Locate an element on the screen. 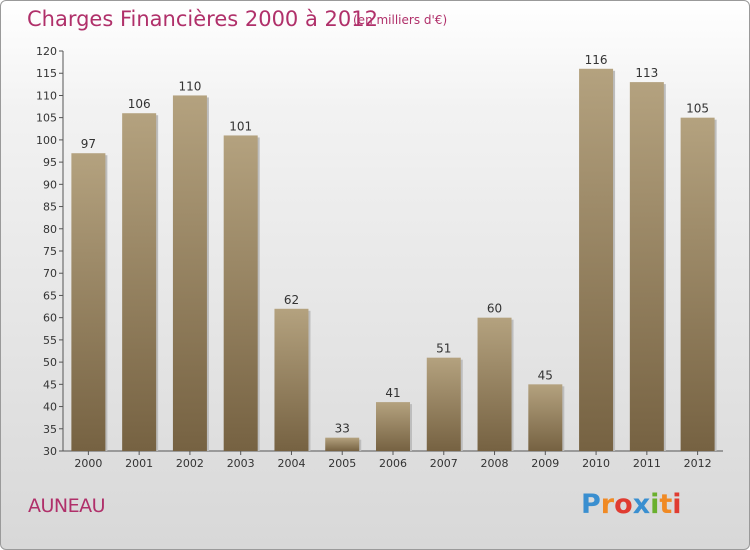 This screenshot has height=550, width=750. y-tick-label: 75 is located at coordinates (50, 251).